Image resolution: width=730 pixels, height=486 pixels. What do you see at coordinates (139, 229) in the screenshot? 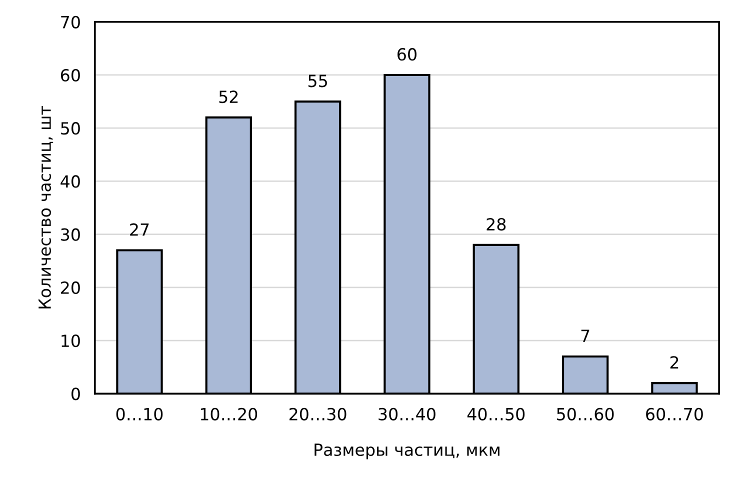
I see `data-label: 27` at bounding box center [139, 229].